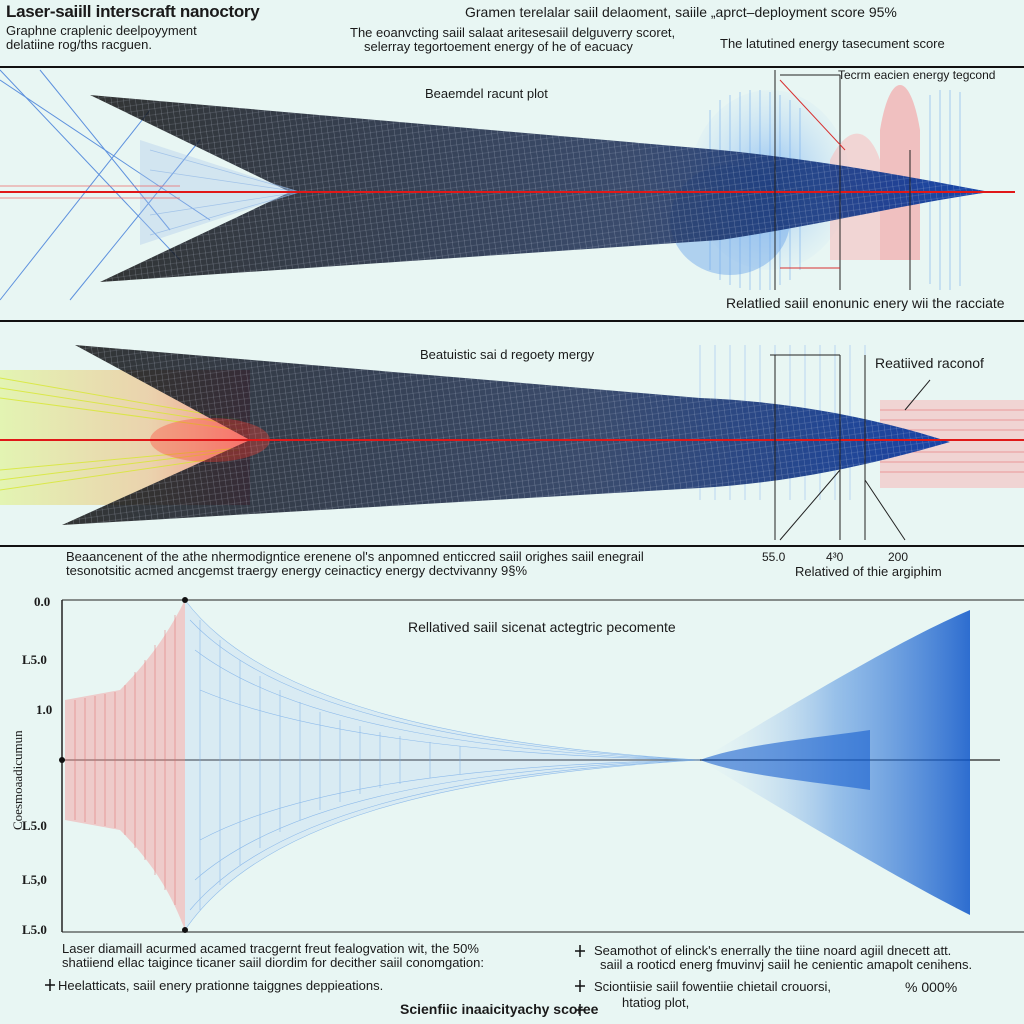 The image size is (1024, 1024). What do you see at coordinates (34, 879) in the screenshot?
I see `panel3-ytick-5: L5,0` at bounding box center [34, 879].